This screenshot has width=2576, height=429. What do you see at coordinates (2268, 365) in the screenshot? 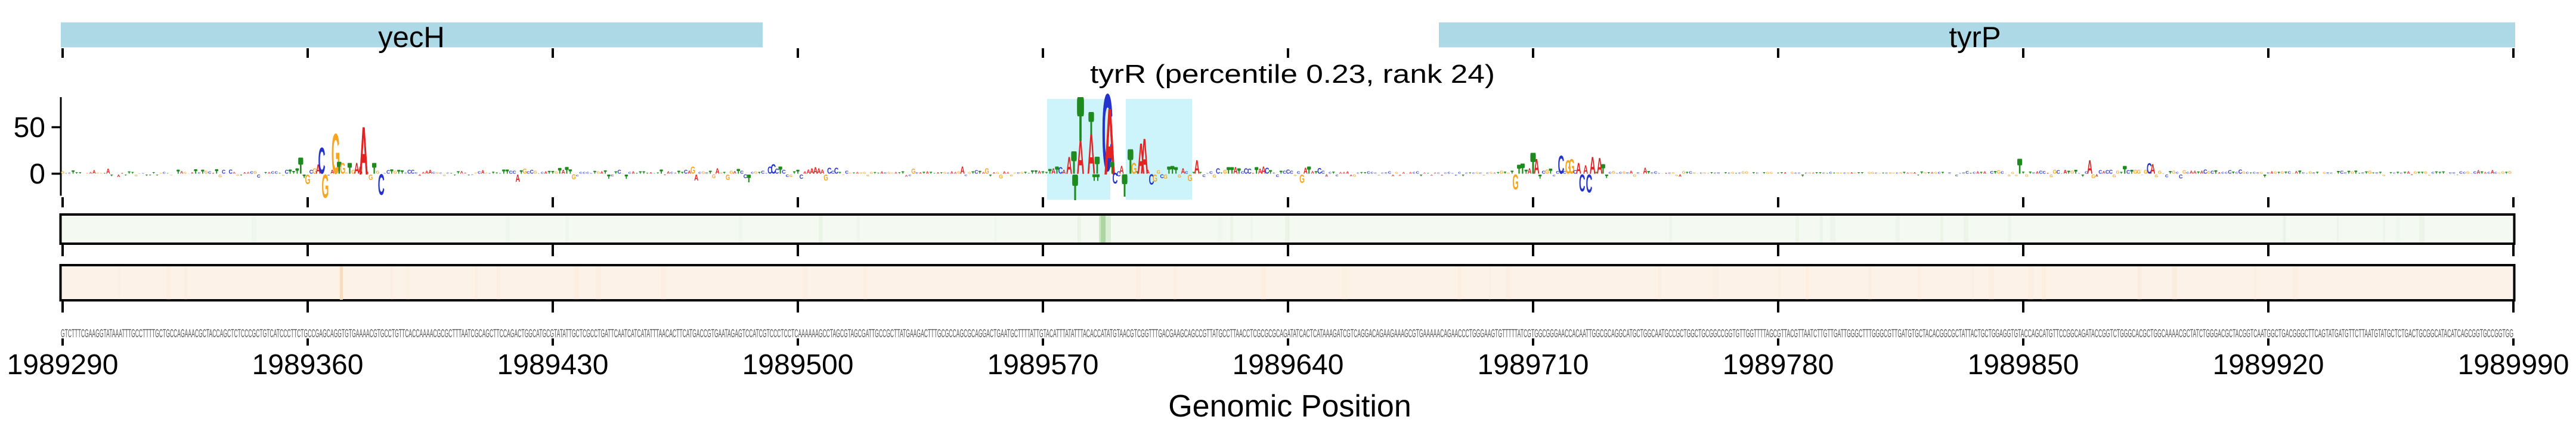
I see `svg-text: 1989920` at bounding box center [2268, 365].